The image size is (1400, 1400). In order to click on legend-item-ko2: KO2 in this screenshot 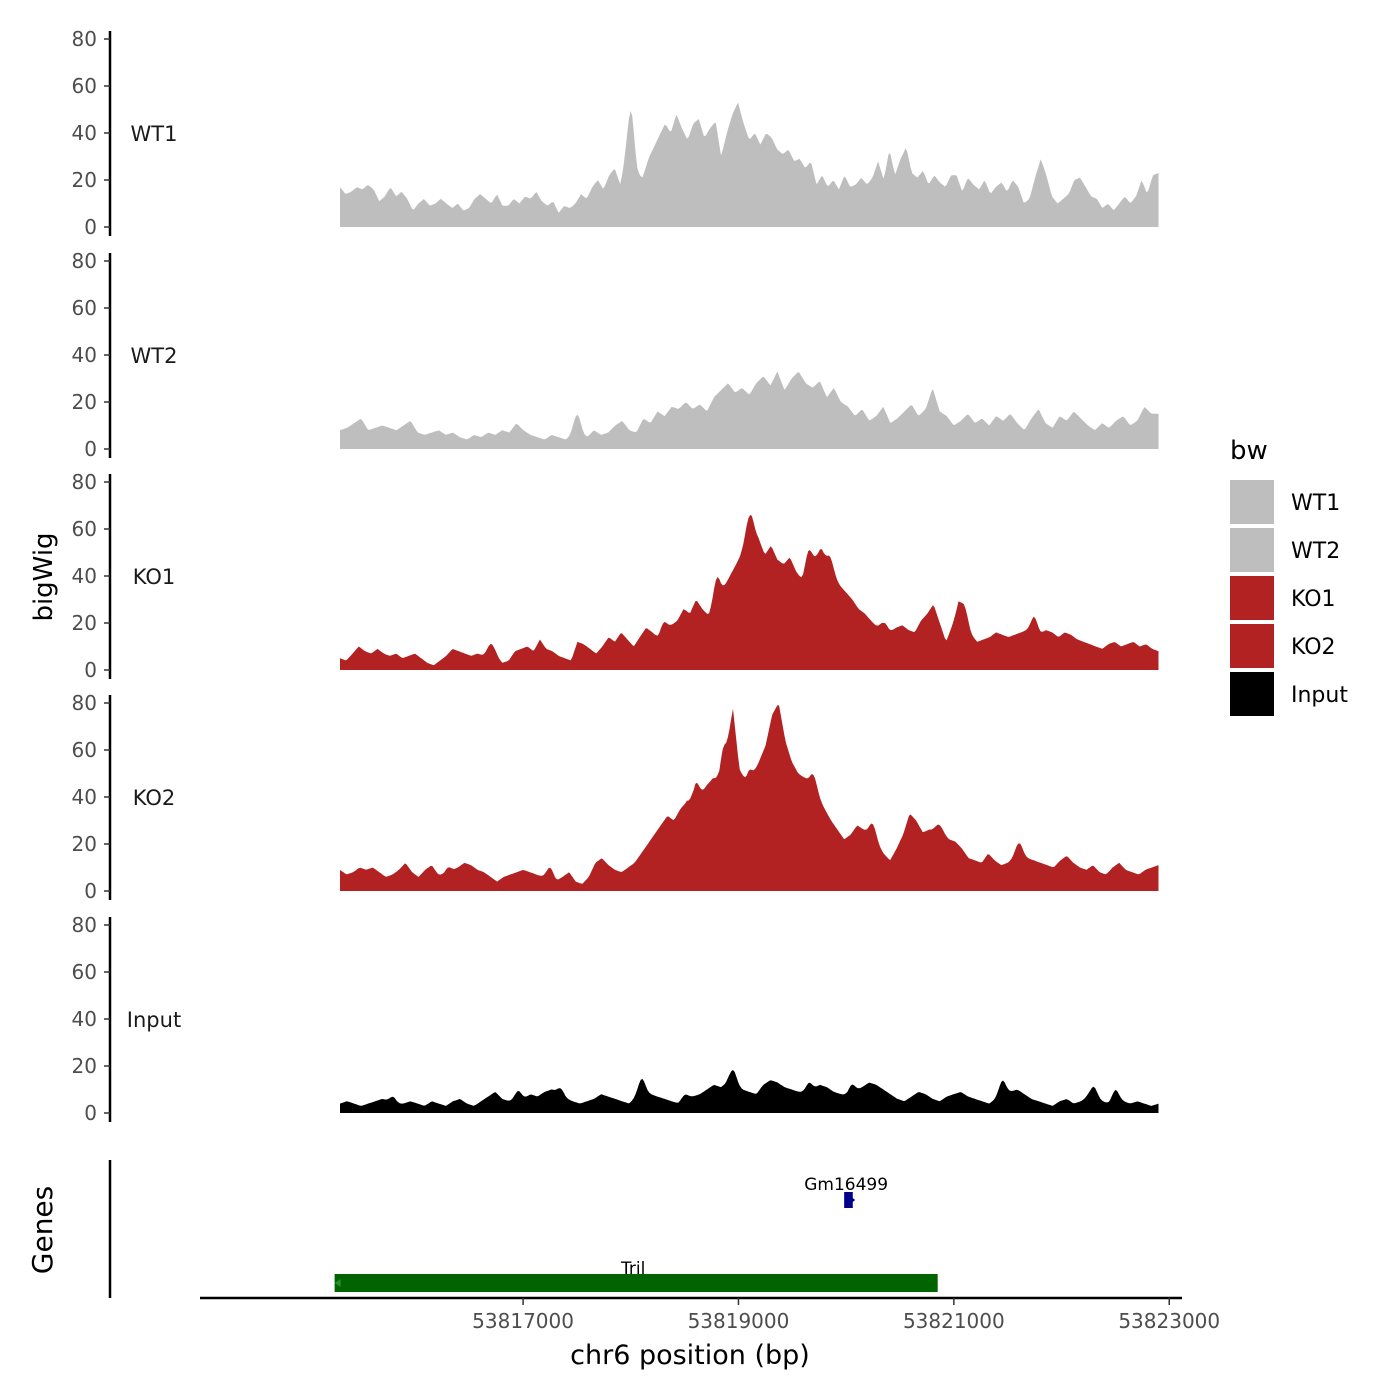, I will do `click(1283, 646)`.